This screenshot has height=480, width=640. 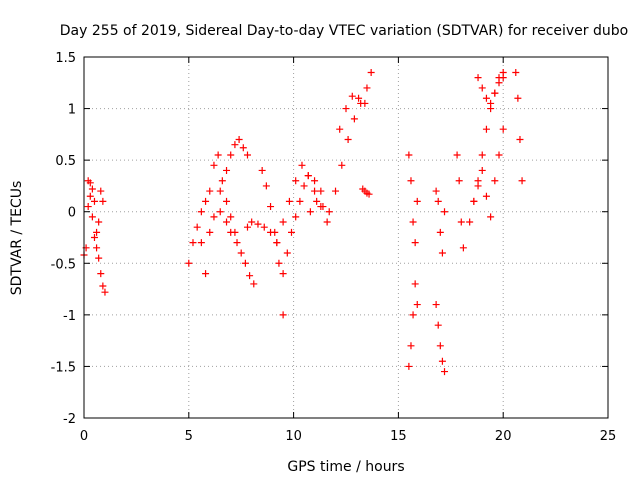 I want to click on y-tick-label: 1, so click(x=72, y=110).